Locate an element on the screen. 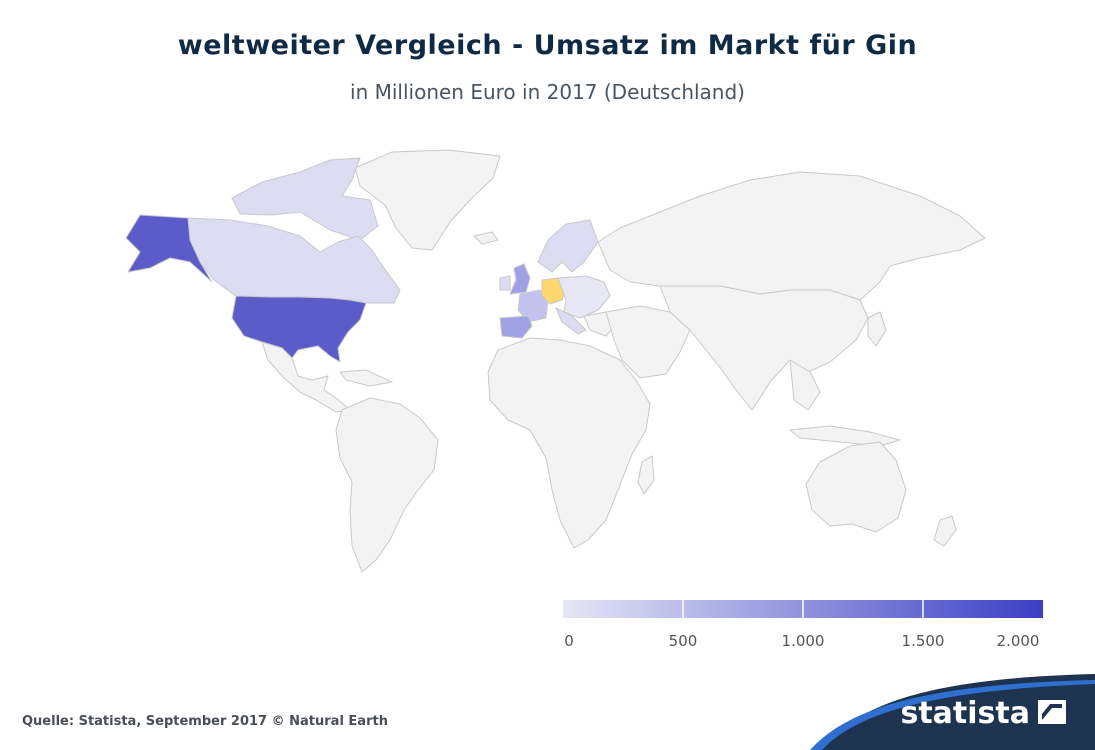 Image resolution: width=1095 pixels, height=750 pixels. region-iceland is located at coordinates (486, 238).